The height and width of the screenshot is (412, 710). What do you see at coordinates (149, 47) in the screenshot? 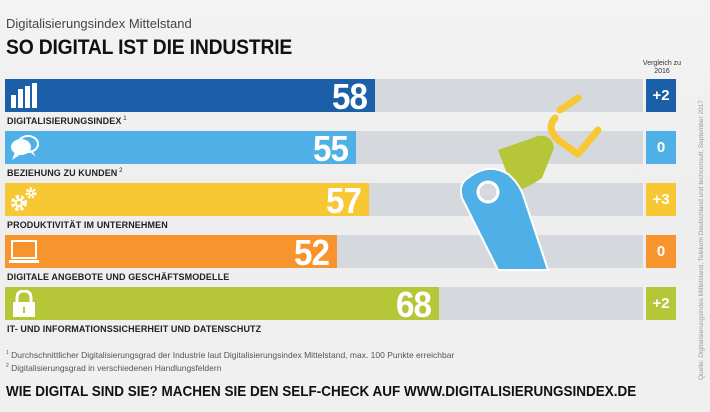
I see `chart-title: SO DIGITAL IST DIE INDUSTRIE` at bounding box center [149, 47].